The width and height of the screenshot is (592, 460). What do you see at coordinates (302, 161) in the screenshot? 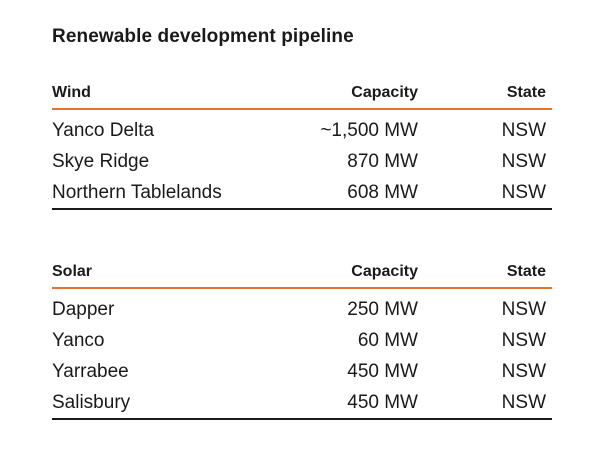
I see `table-row: Skye Ridge 870 MW NSW` at bounding box center [302, 161].